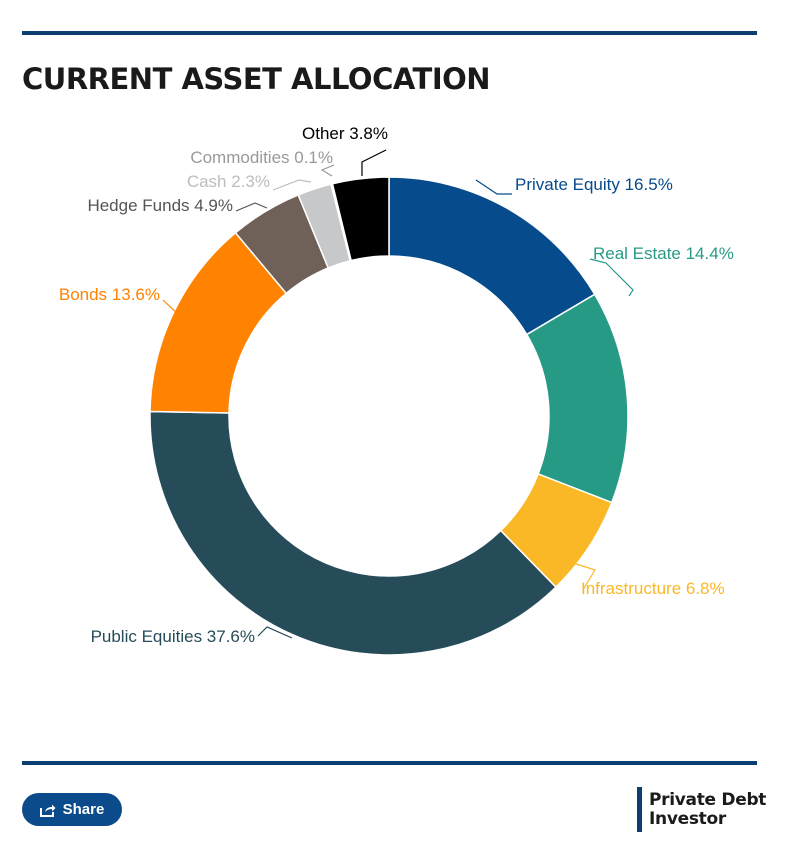  I want to click on brand-logo: Private Debt Investor, so click(701, 809).